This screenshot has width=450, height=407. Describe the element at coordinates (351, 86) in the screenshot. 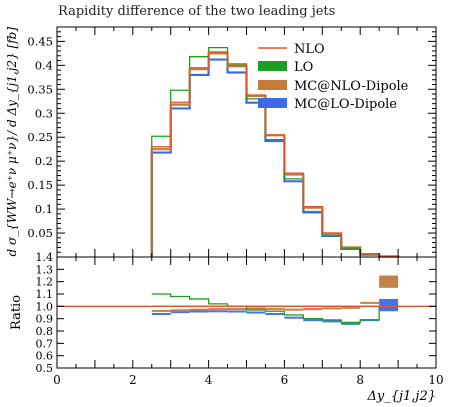

I see `legend-label-mc-nlo-dipole: MC@NLO-Dipole` at that location.